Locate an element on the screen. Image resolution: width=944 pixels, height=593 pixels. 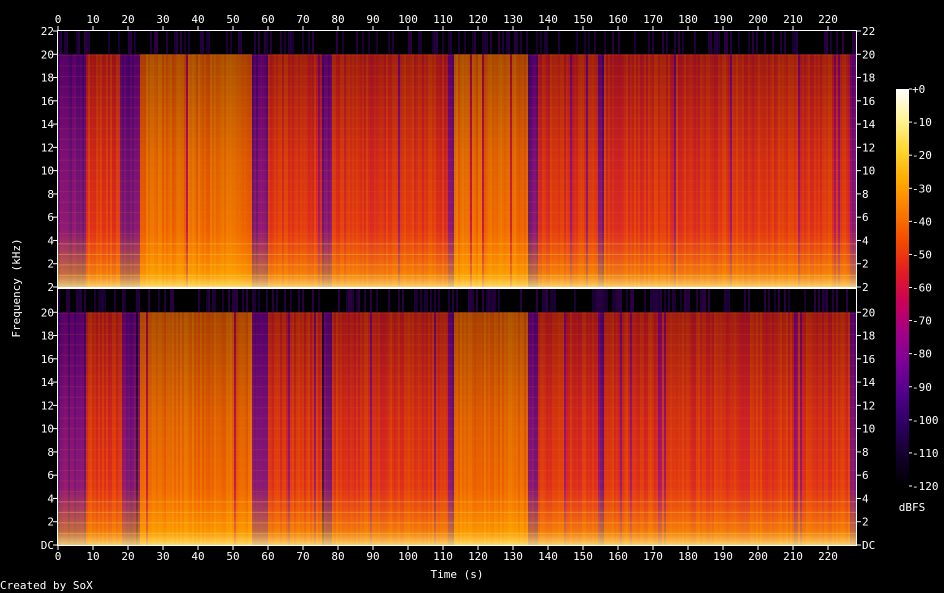
y-tick-label: 22 is located at coordinates (868, 31).